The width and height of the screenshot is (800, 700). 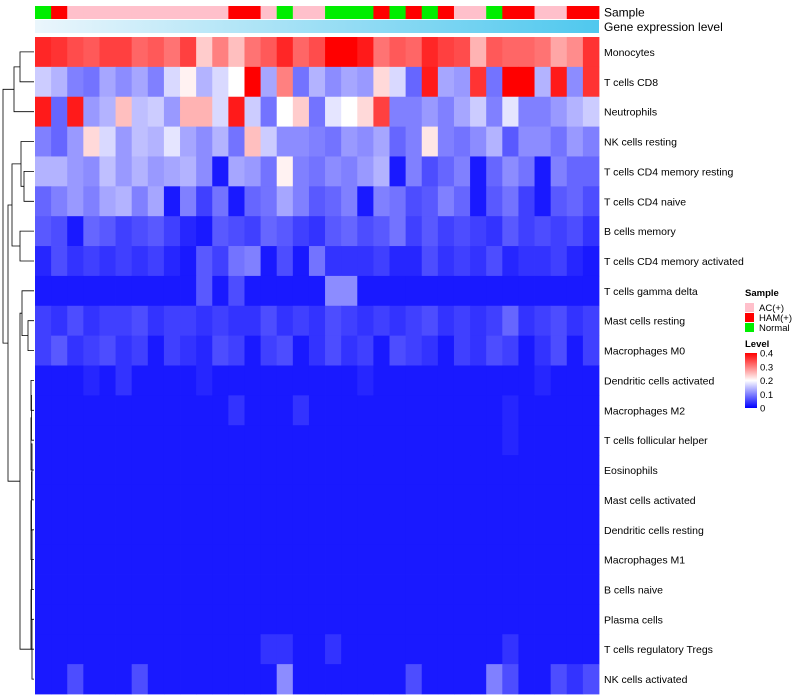 What do you see at coordinates (317, 12) in the screenshot?
I see `sample-annotation-bar` at bounding box center [317, 12].